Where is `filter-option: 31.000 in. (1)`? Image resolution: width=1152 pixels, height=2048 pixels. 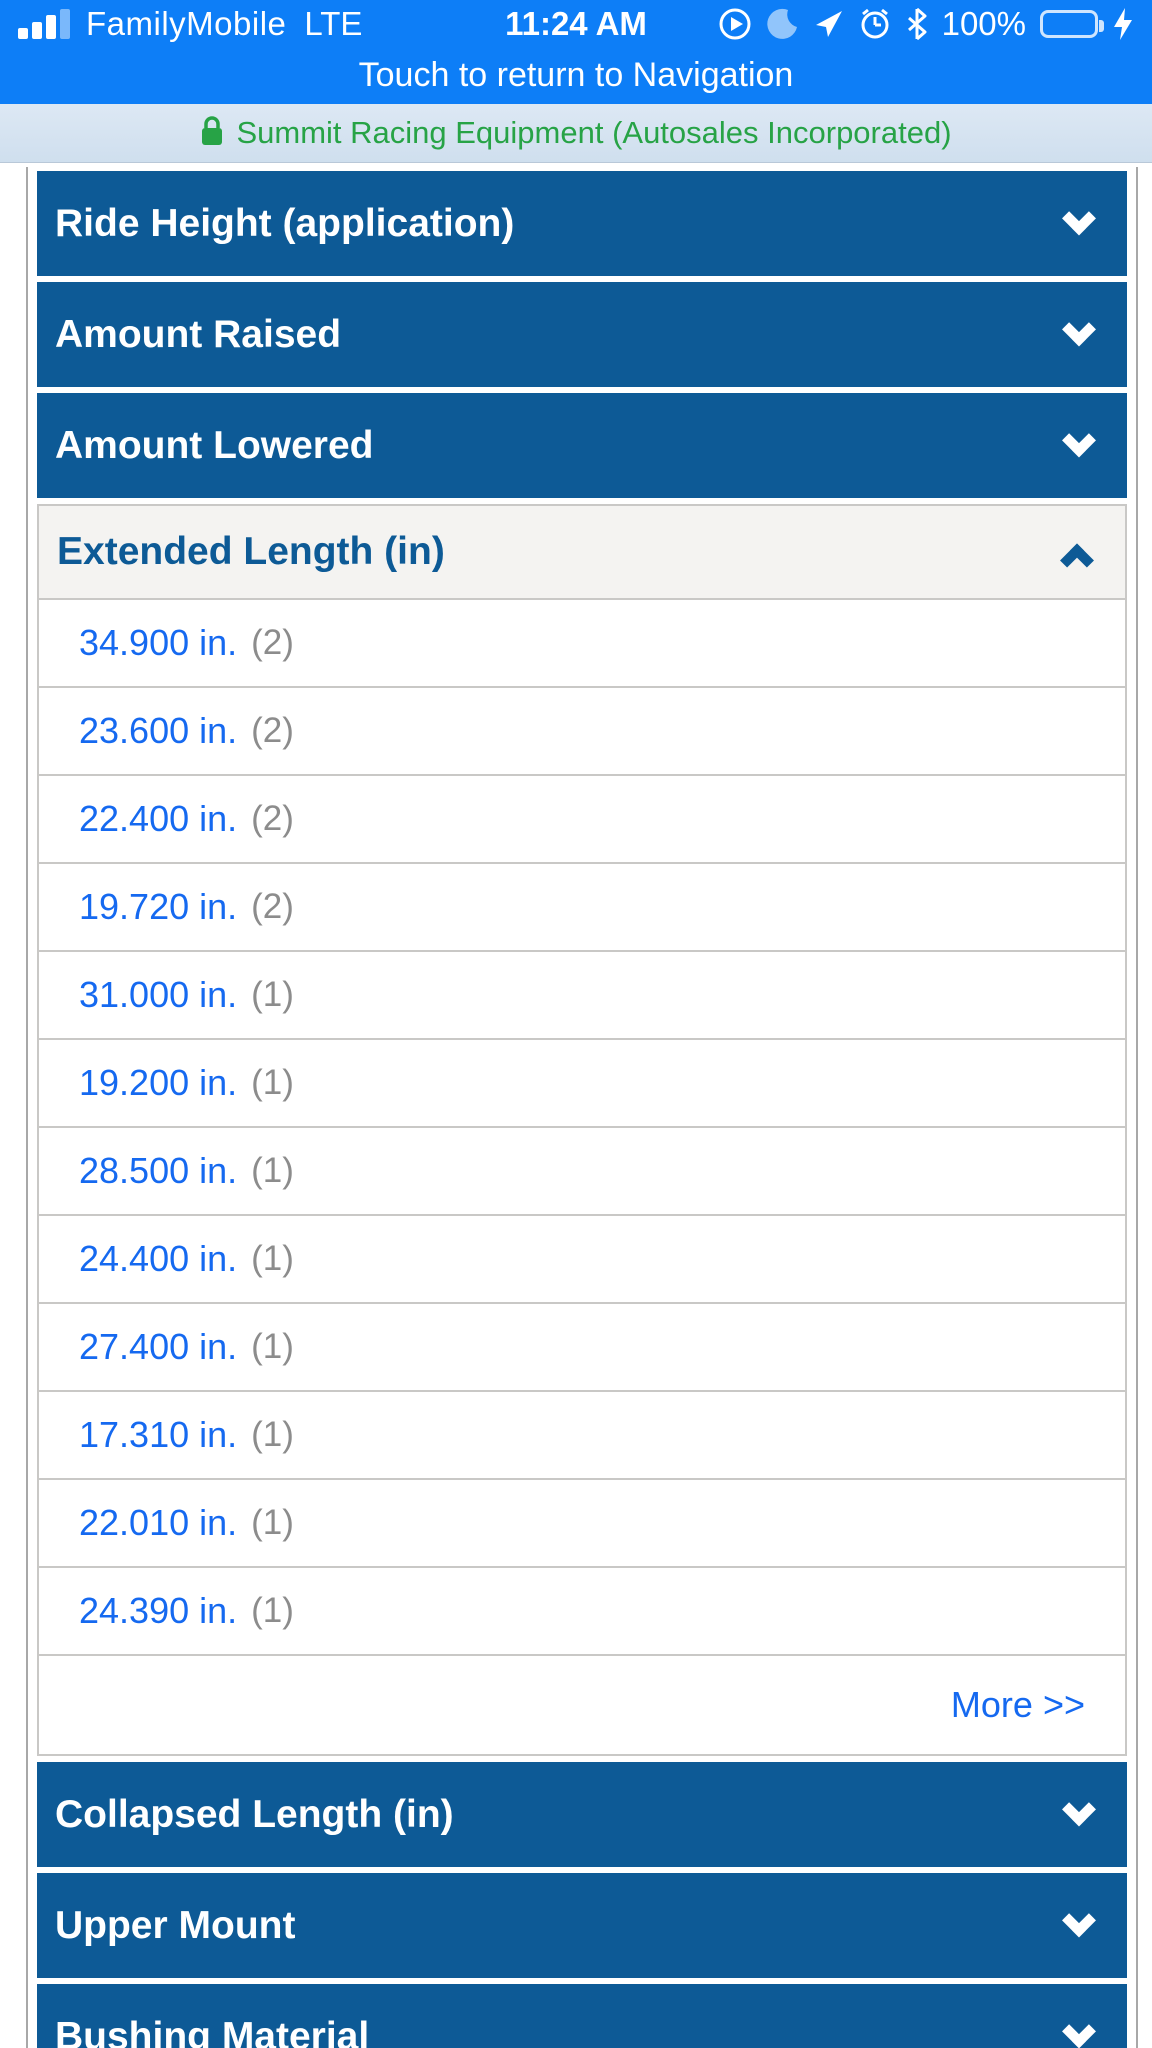 filter-option: 31.000 in. (1) is located at coordinates (582, 996).